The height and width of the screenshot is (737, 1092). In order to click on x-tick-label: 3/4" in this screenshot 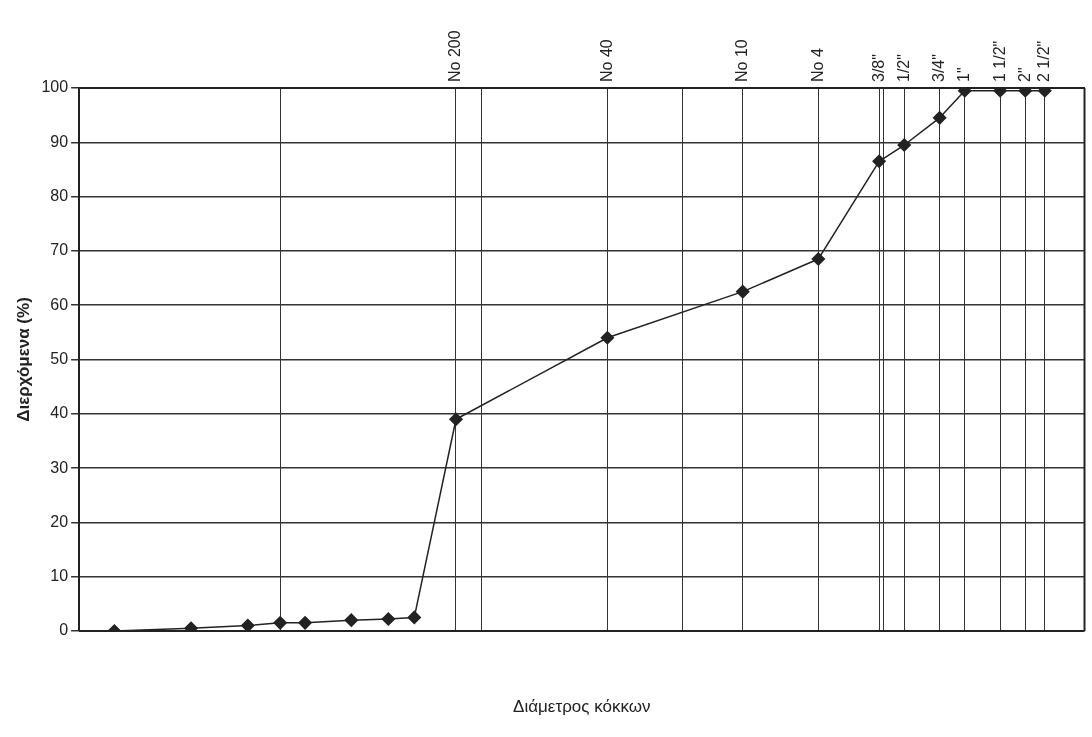, I will do `click(939, 68)`.